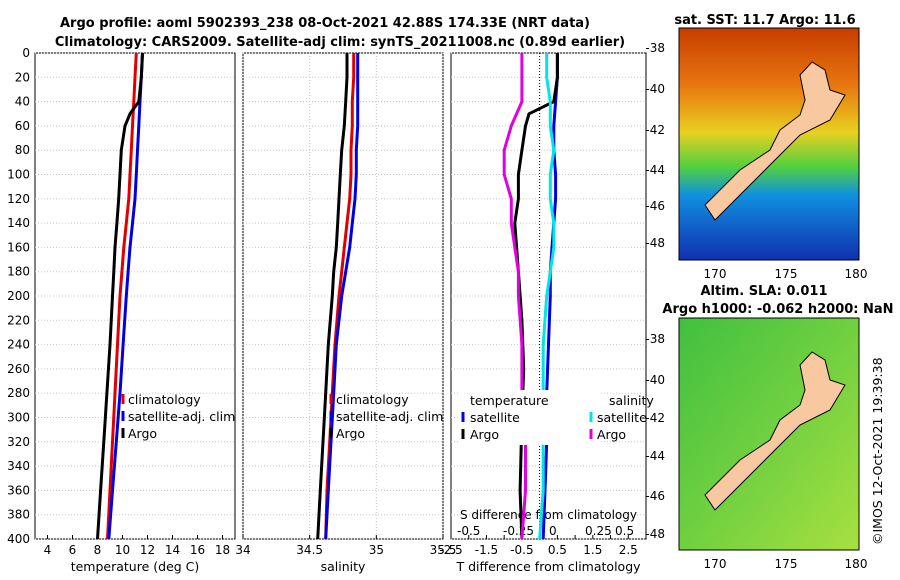  Describe the element at coordinates (775, 431) in the screenshot. I see `sla-map-land` at that location.